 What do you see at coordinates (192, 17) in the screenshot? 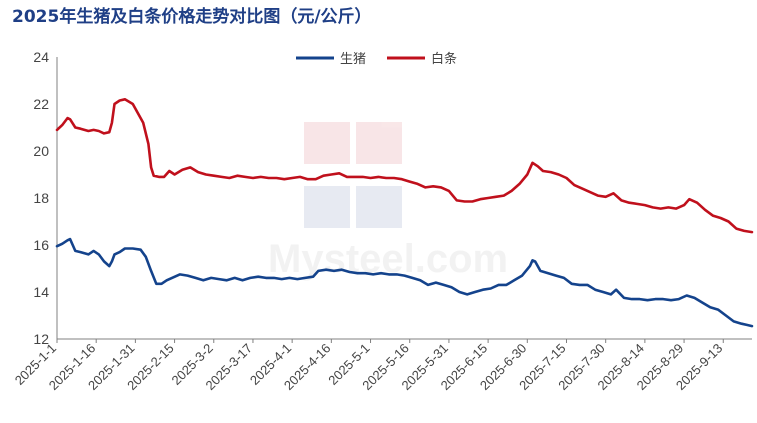
I see `chart-title: 2025年生猪及白条价格走势对比图（元/公斤）` at bounding box center [192, 17].